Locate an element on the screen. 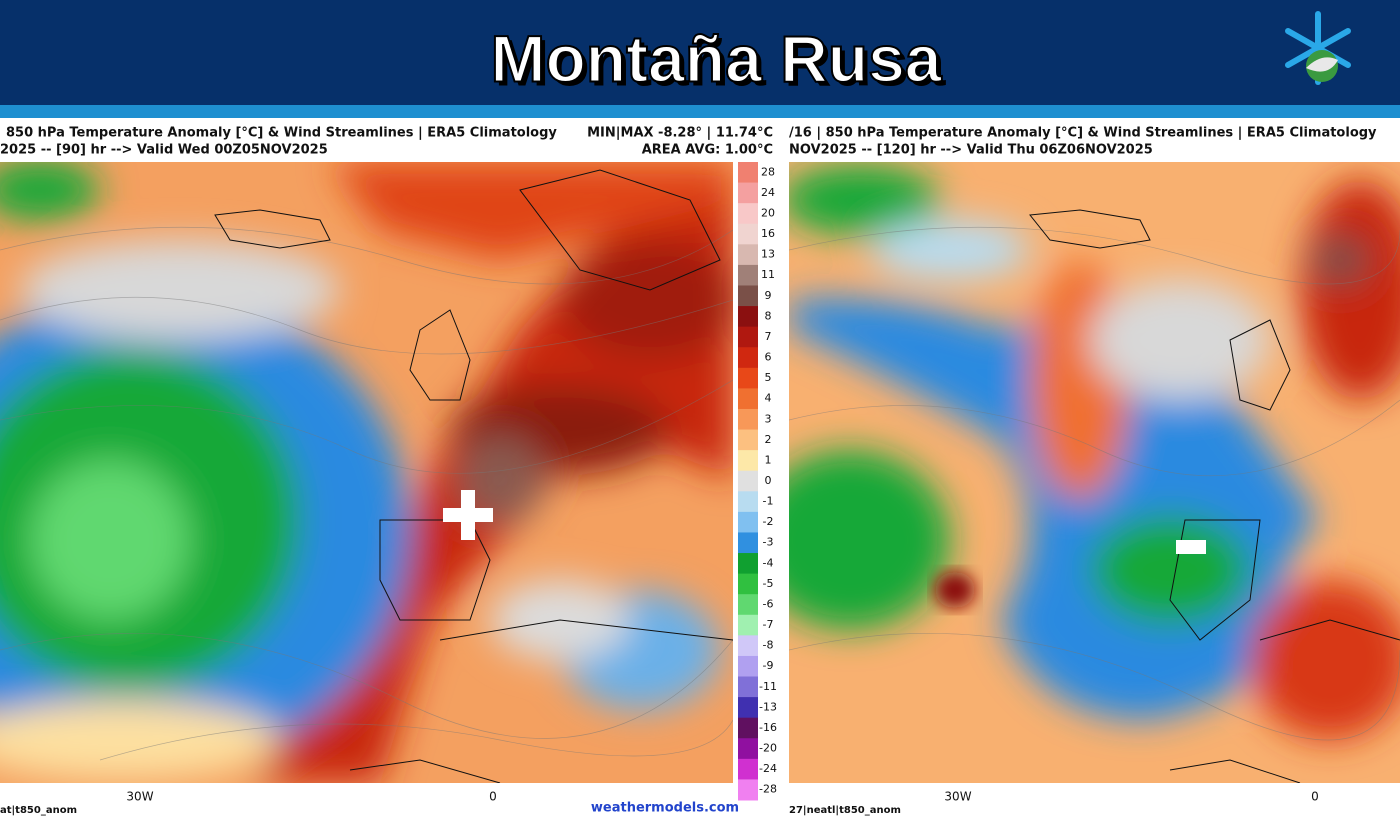 Image resolution: width=1400 pixels, height=821 pixels. colorbar-label: 13 is located at coordinates (768, 254).